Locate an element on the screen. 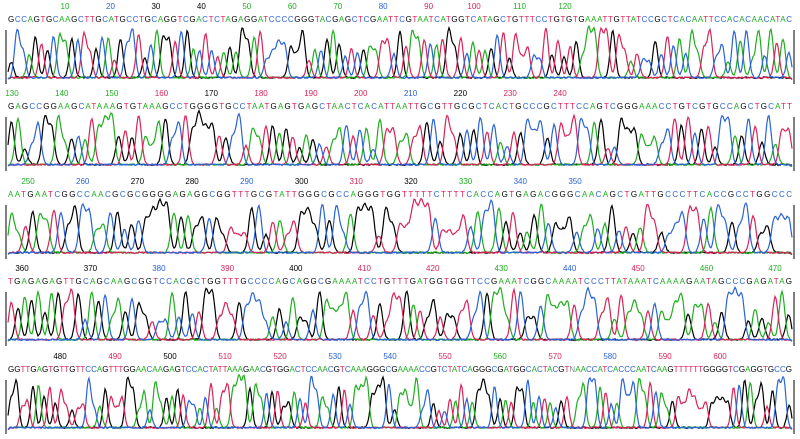  position-label: 250 is located at coordinates (28, 181).